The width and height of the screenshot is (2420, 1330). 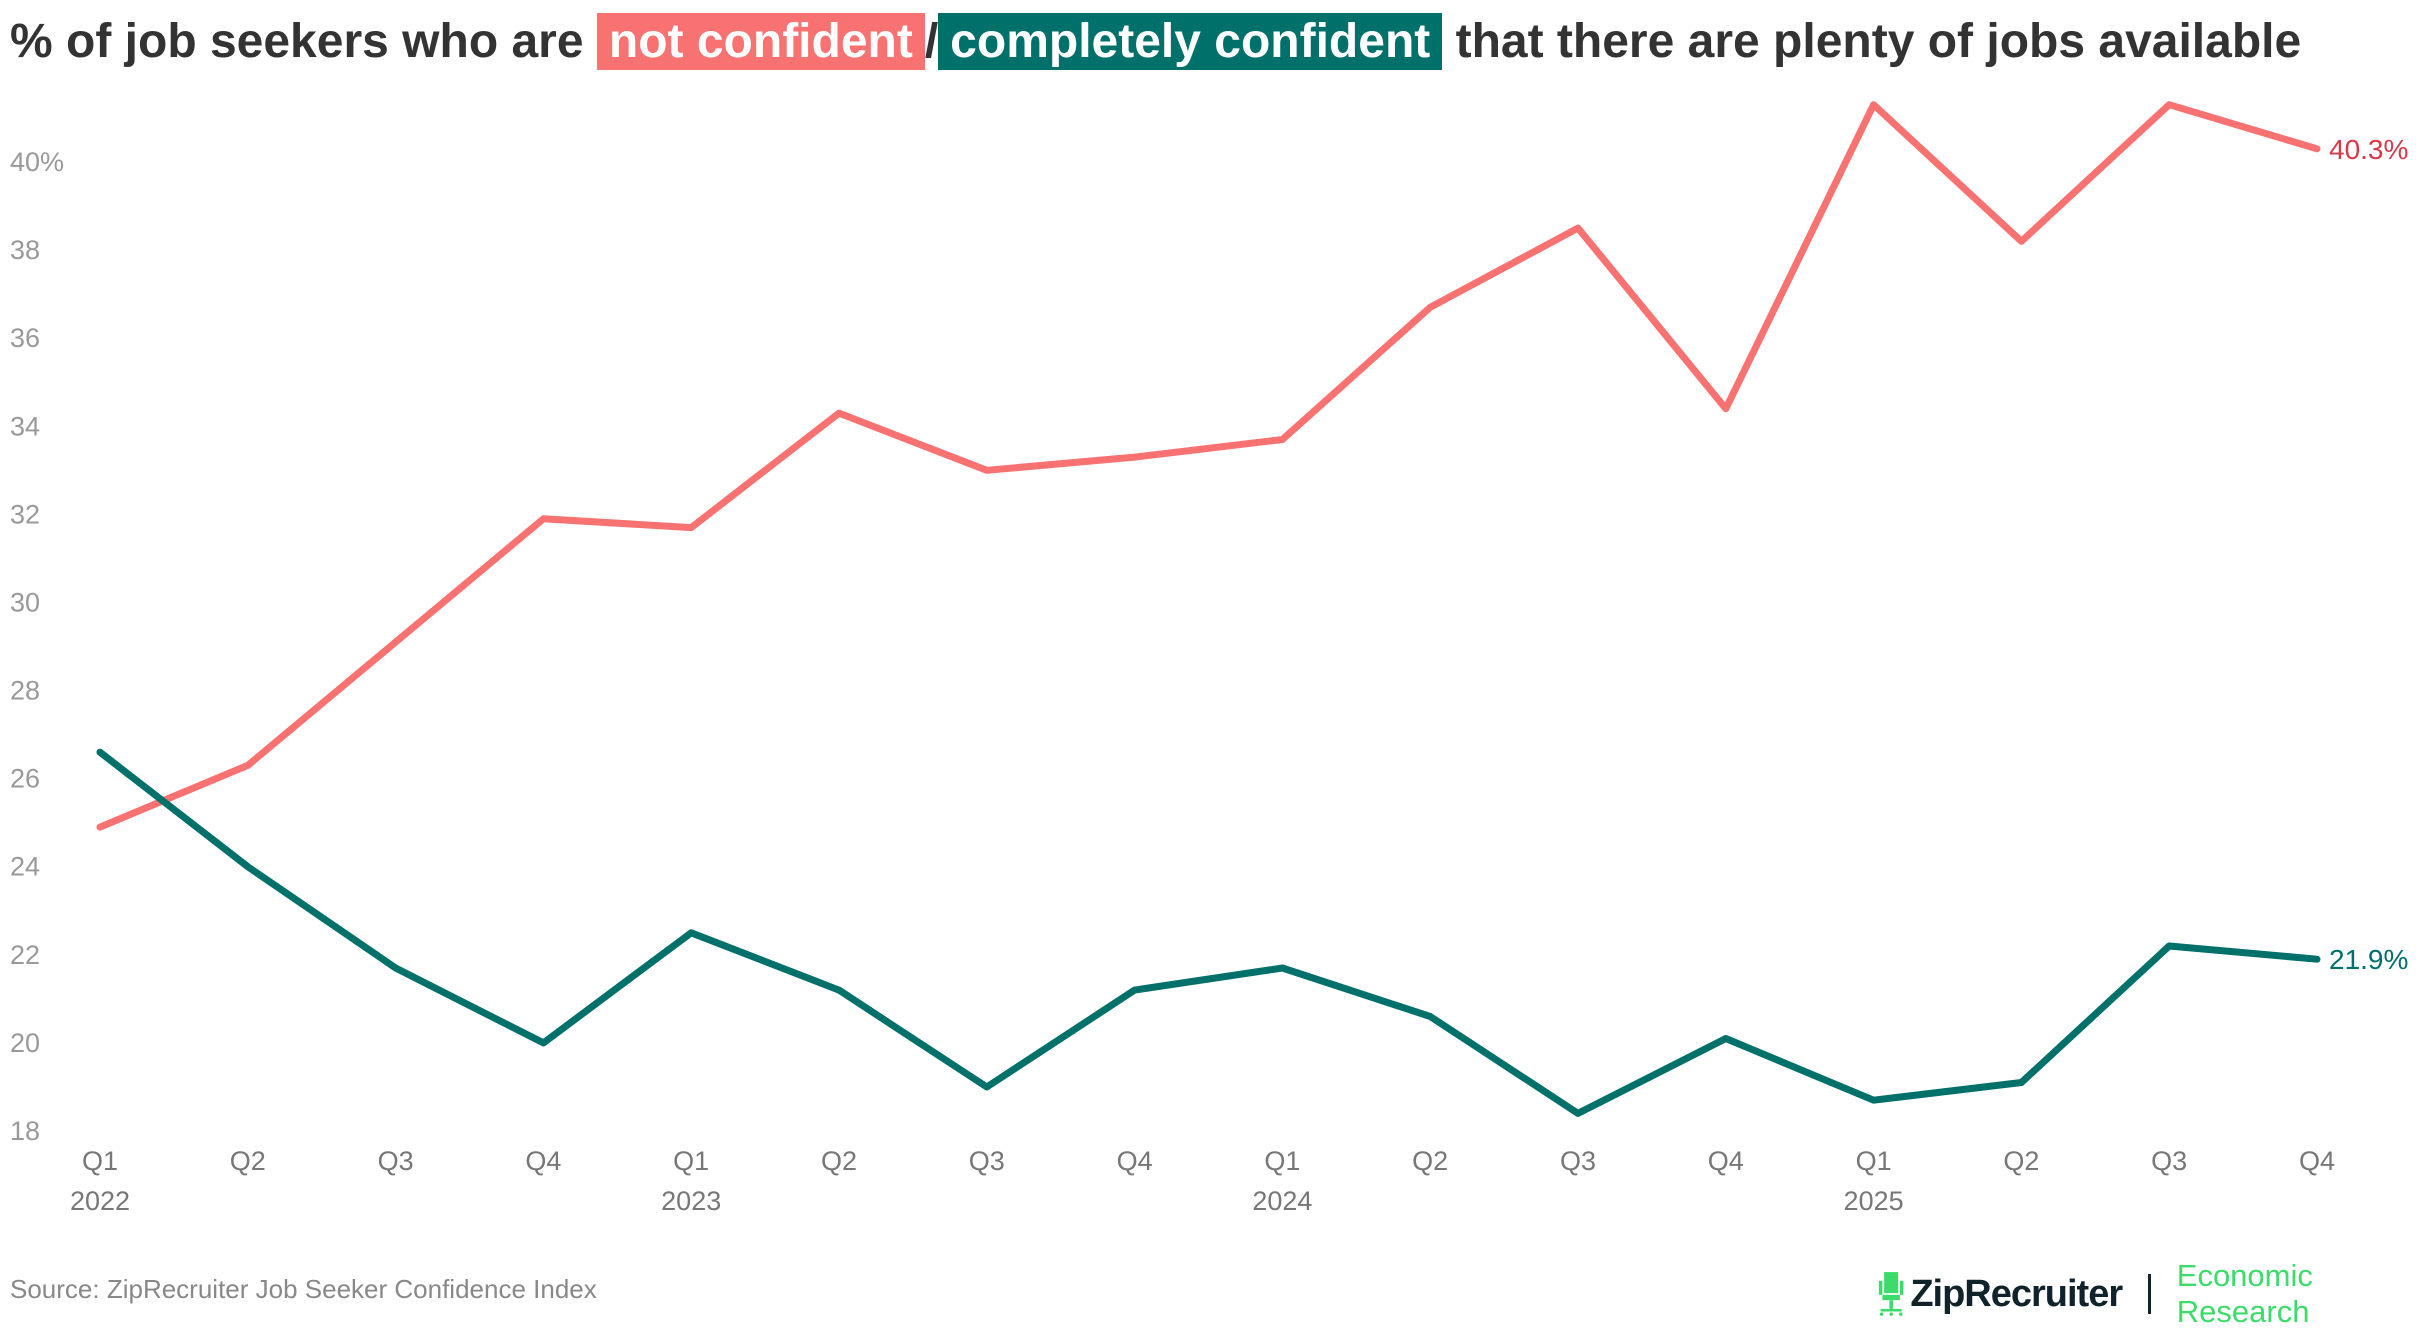 What do you see at coordinates (1891, 1294) in the screenshot?
I see `chair-icon` at bounding box center [1891, 1294].